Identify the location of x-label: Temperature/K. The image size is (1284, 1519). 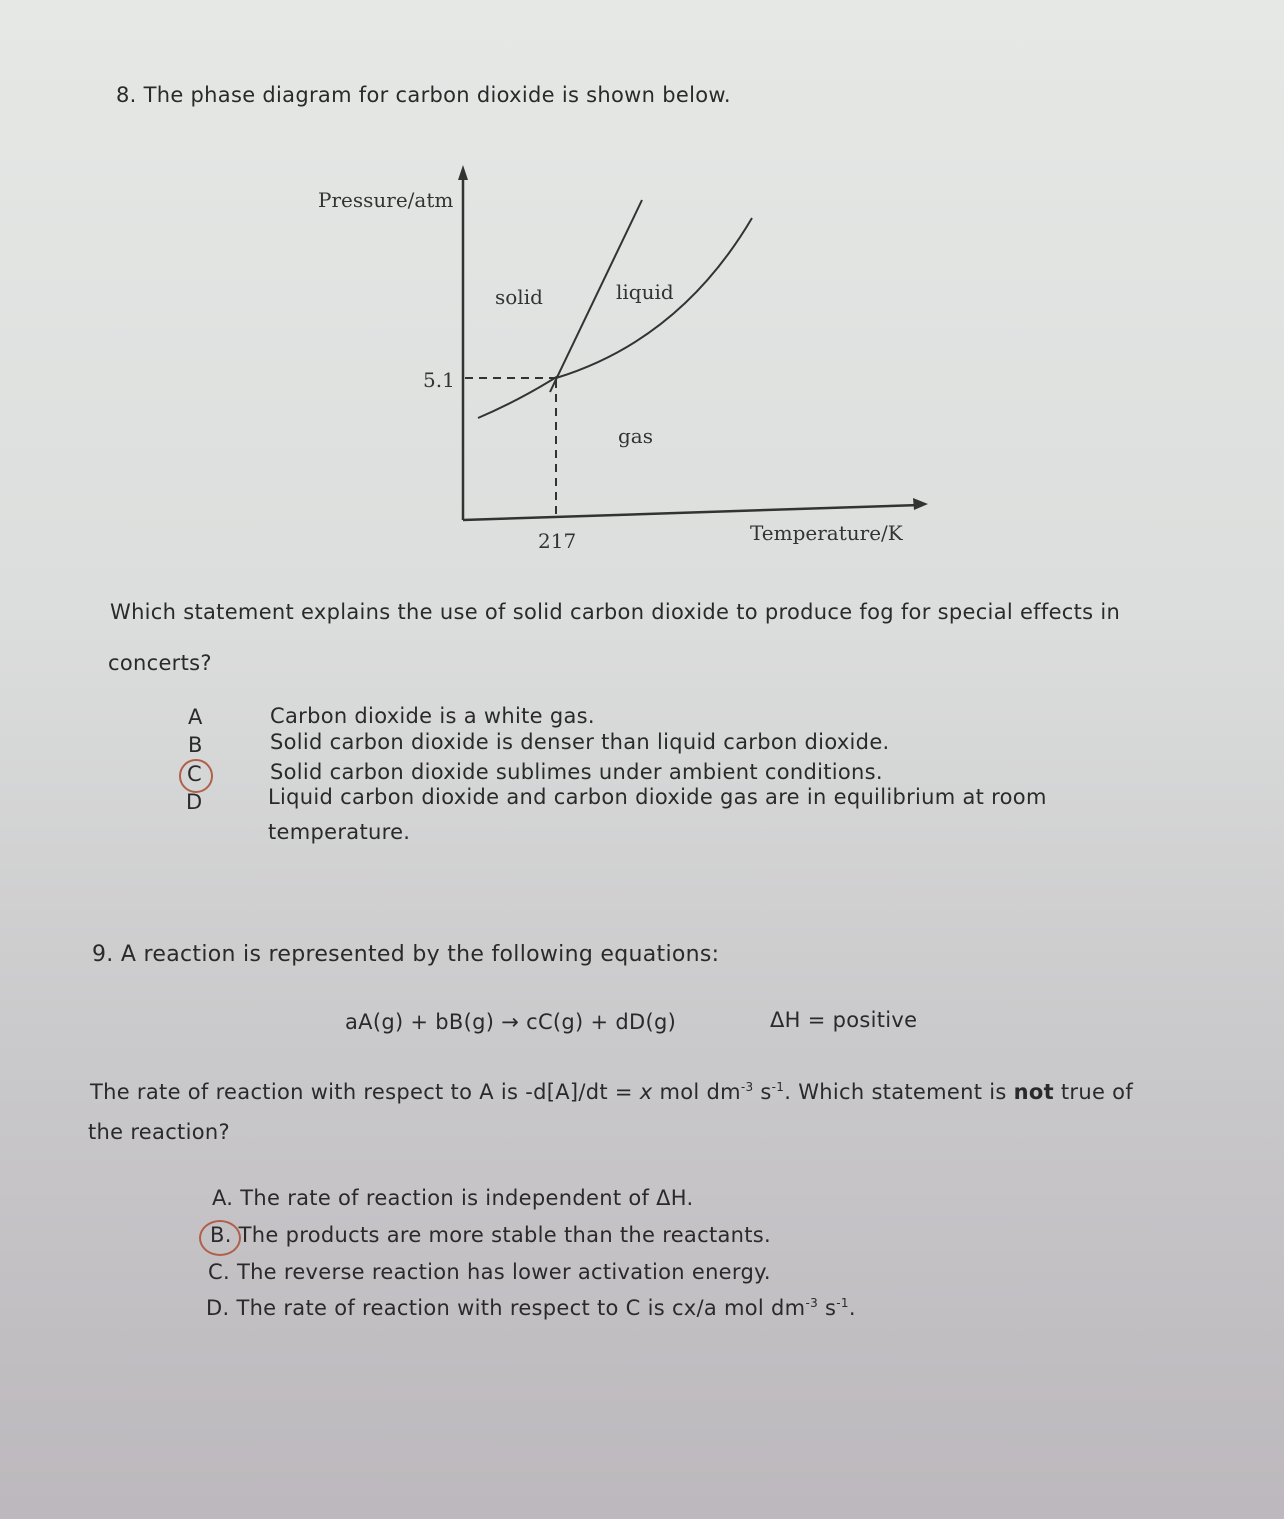
(827, 533).